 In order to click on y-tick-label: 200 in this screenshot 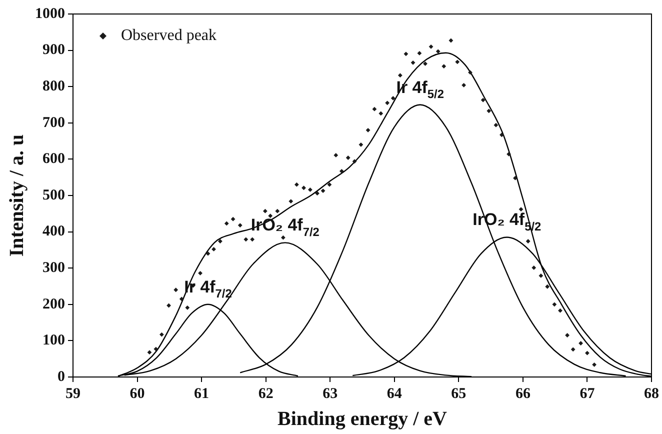, I will do `click(53, 304)`.